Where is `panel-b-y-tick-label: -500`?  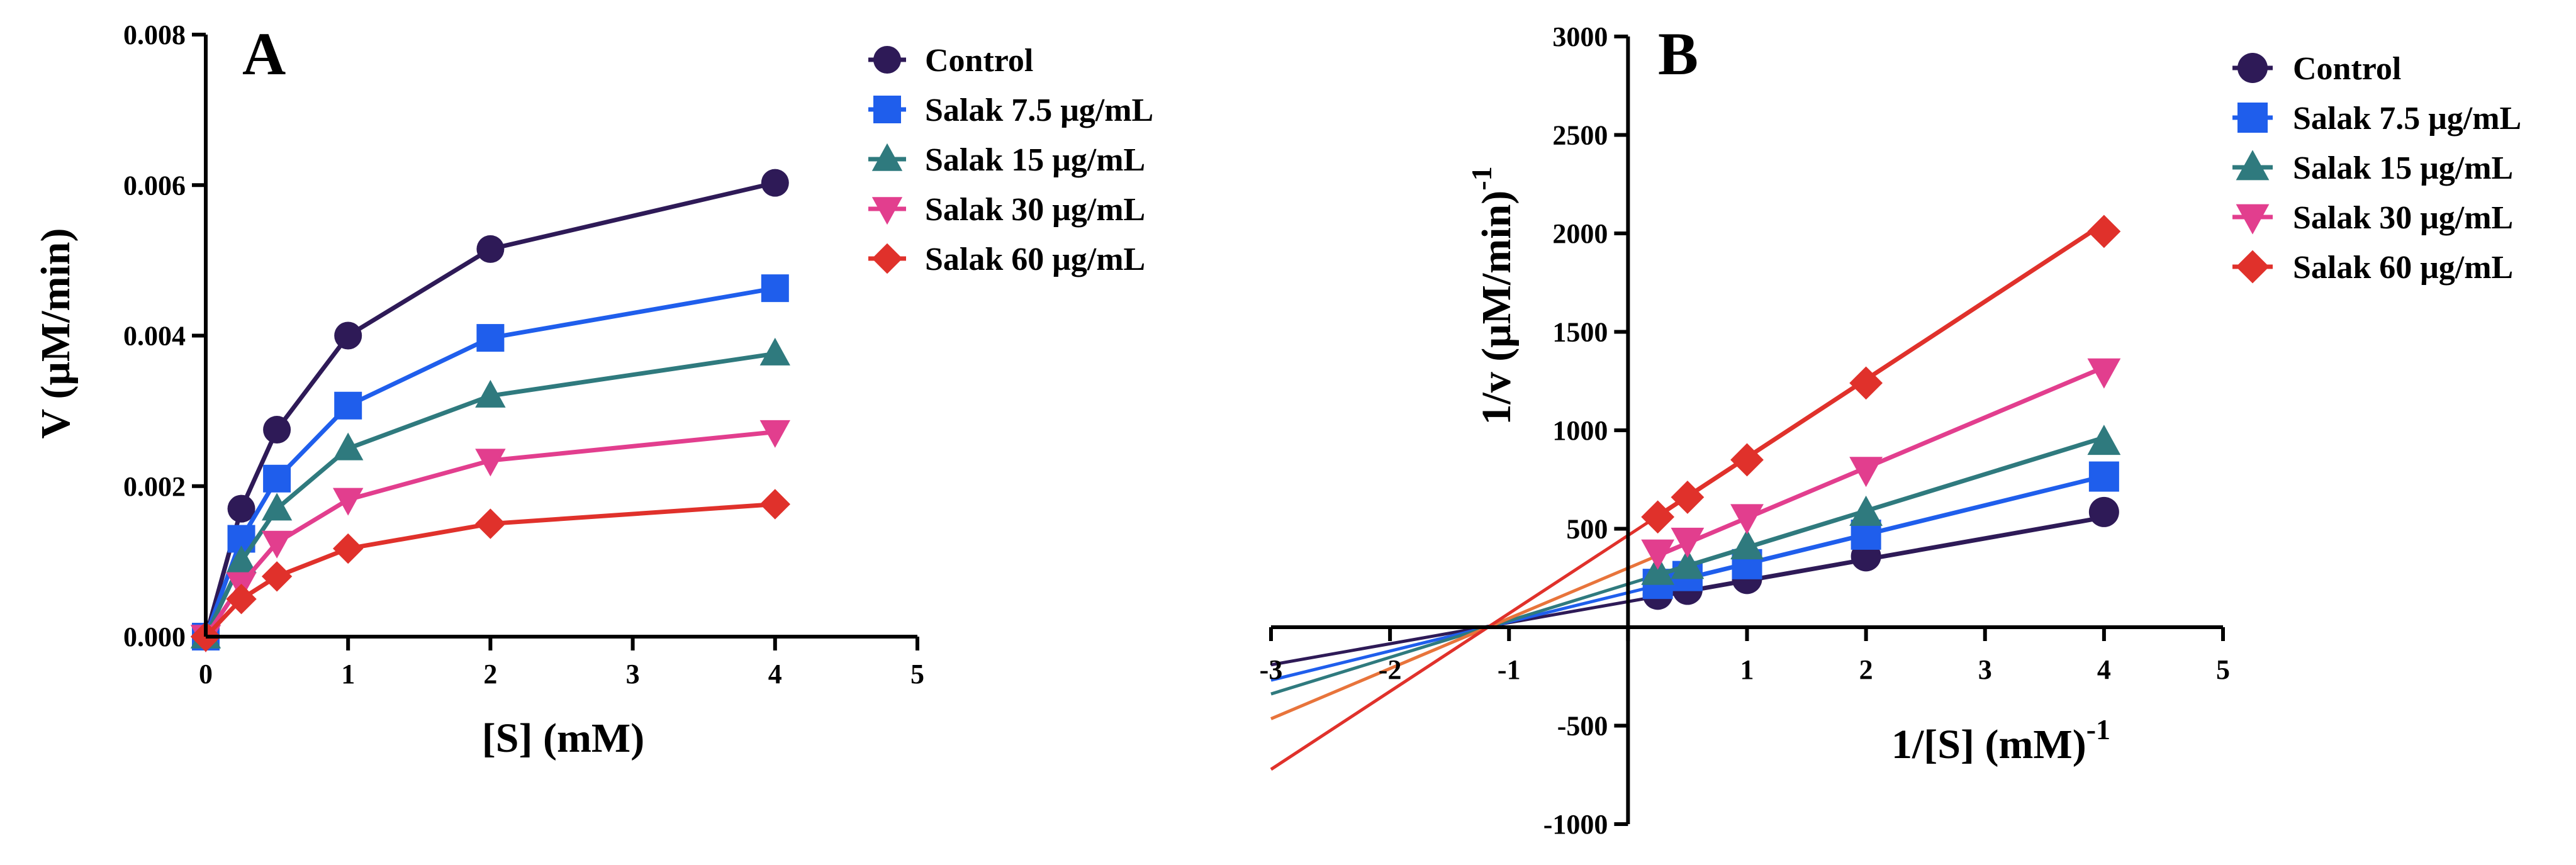
panel-b-y-tick-label: -500 is located at coordinates (1582, 727).